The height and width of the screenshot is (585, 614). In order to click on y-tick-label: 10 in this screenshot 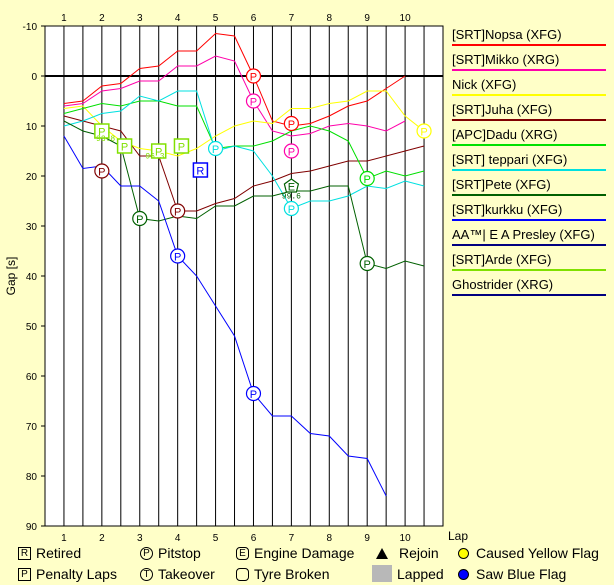, I will do `click(32, 127)`.